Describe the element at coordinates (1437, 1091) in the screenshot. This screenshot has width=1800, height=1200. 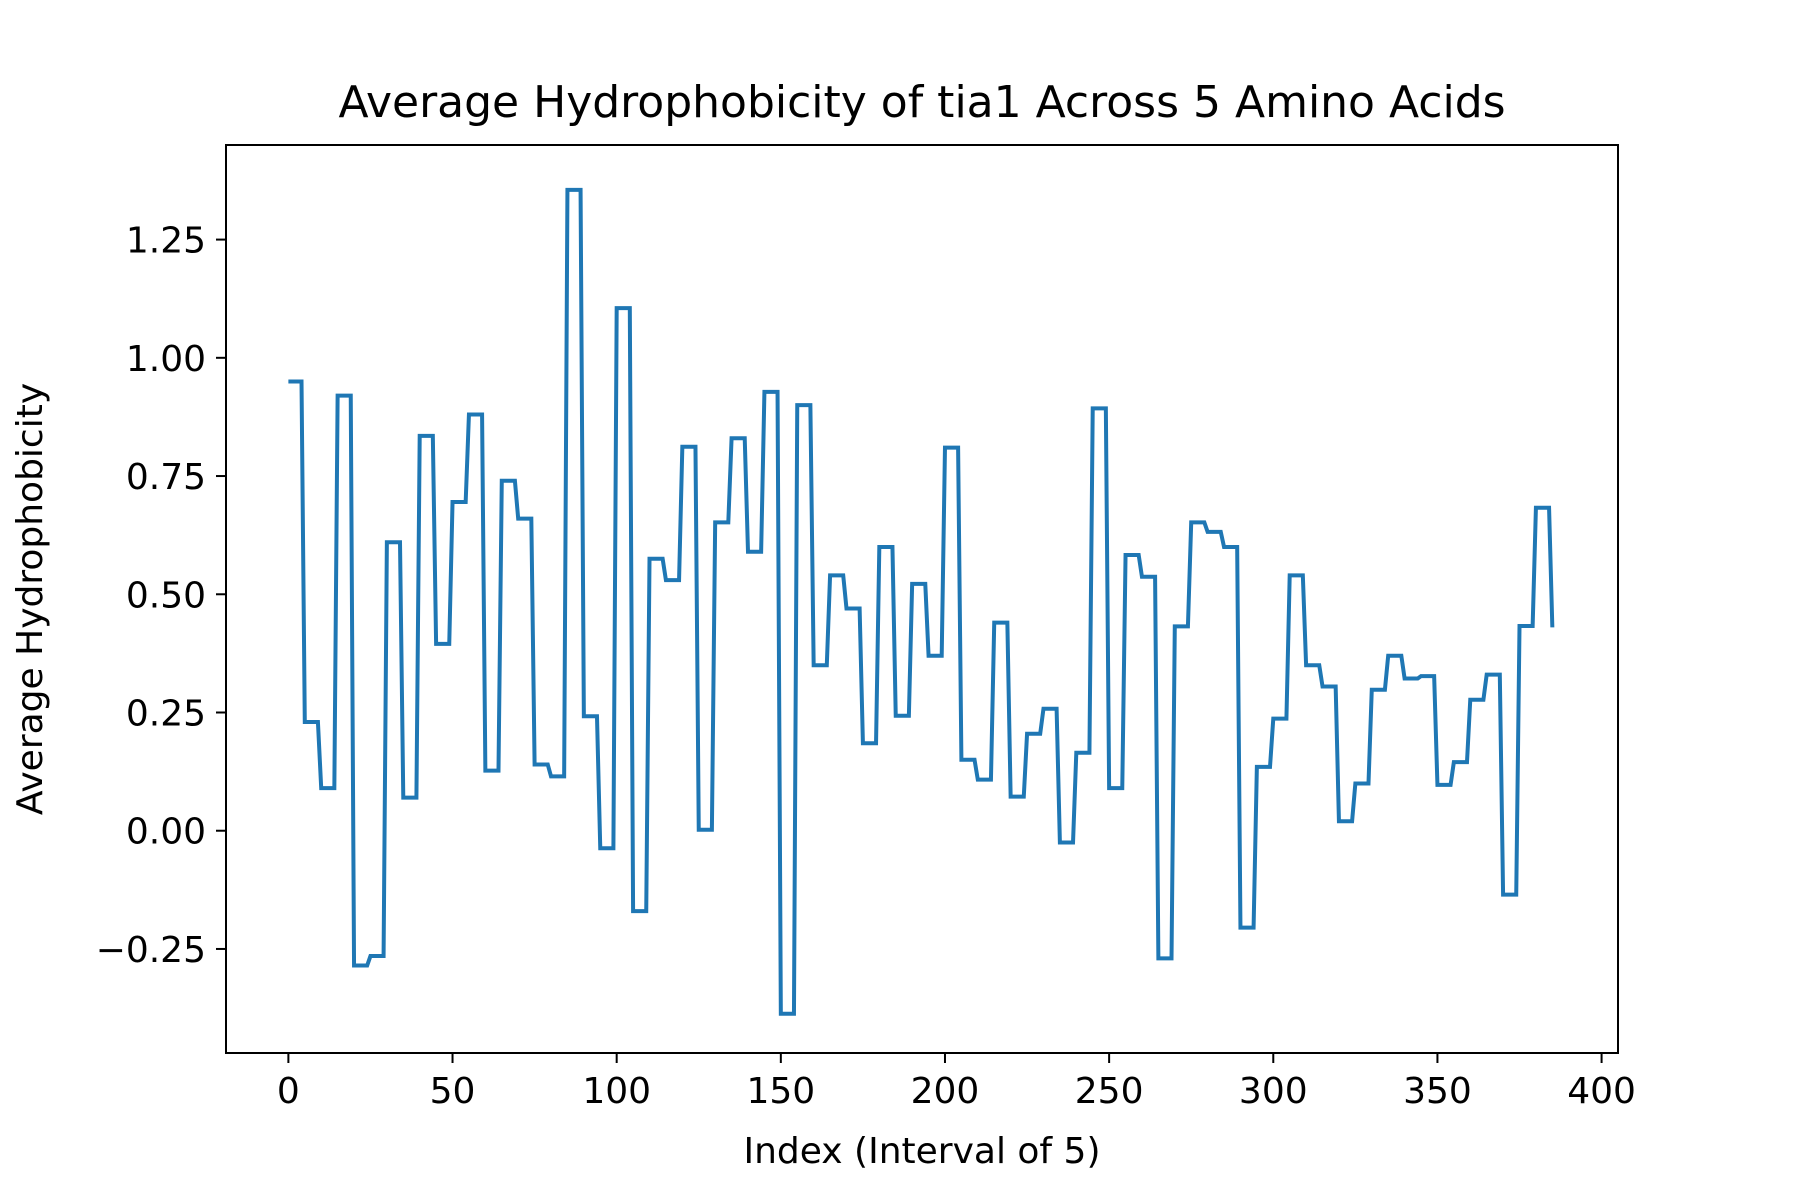
I see `x-tick-label: 350` at that location.